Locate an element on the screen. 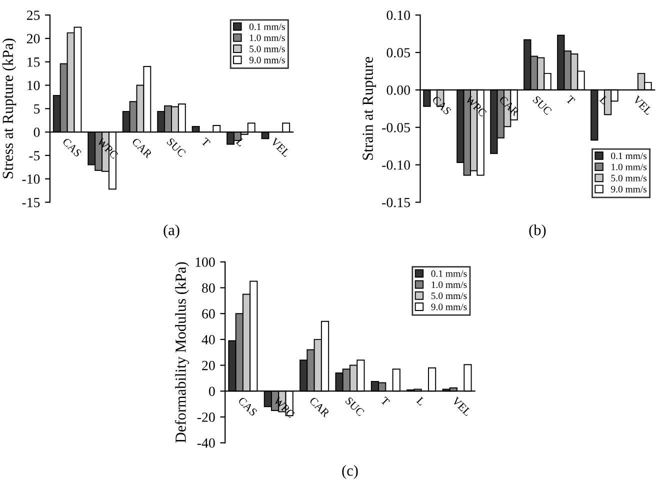  y-tick-label: 15 is located at coordinates (34, 62).